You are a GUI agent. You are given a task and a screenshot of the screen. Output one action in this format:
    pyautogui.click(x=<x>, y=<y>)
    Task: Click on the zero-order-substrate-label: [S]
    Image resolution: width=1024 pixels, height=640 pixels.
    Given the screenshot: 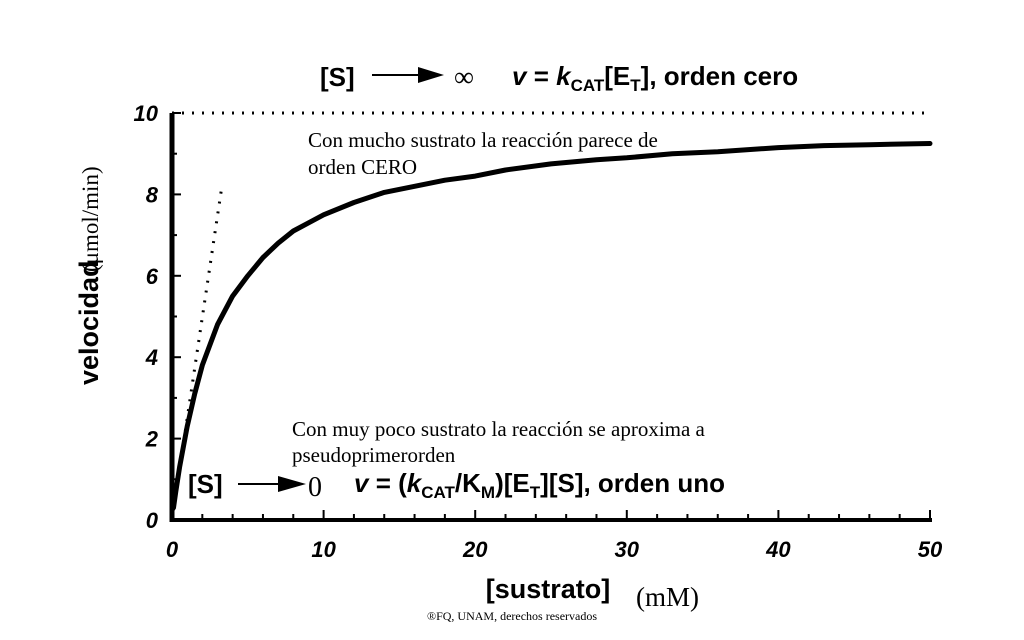 What is the action you would take?
    pyautogui.click(x=337, y=77)
    